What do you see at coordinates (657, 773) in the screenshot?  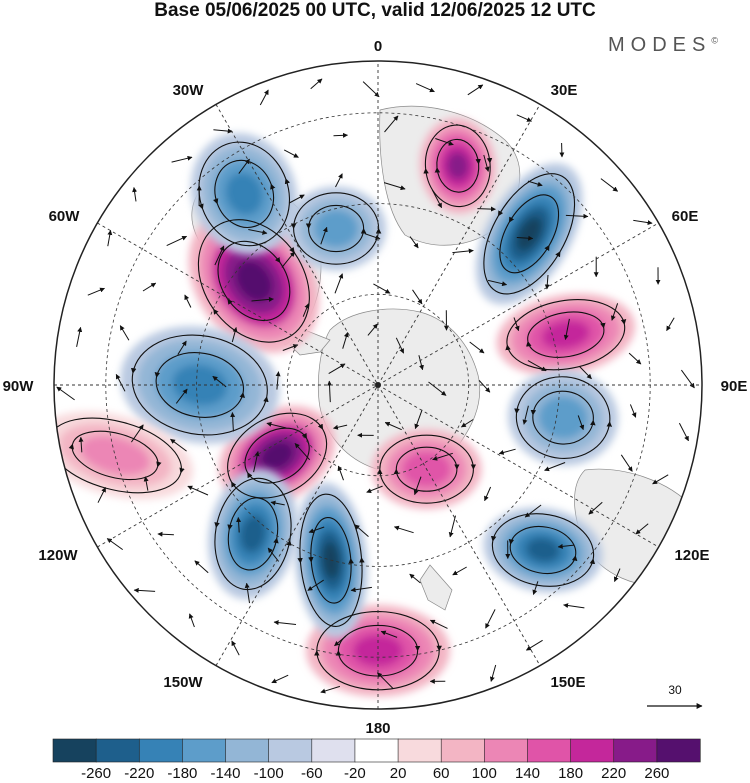 I see `colorbar-tick-label: 260` at bounding box center [657, 773].